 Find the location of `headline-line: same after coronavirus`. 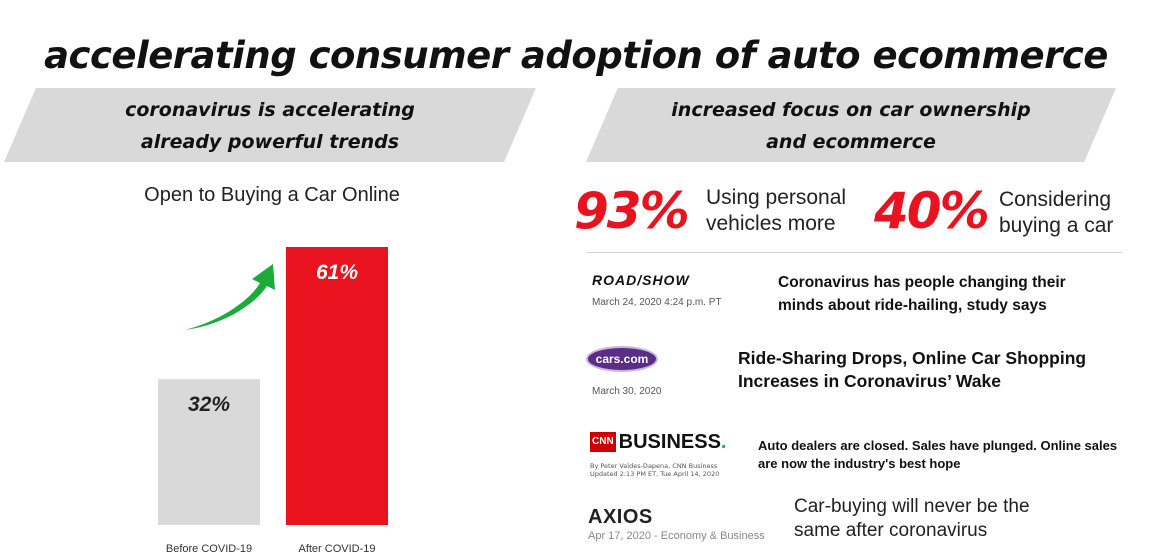

headline-line: same after coronavirus is located at coordinates (891, 530).